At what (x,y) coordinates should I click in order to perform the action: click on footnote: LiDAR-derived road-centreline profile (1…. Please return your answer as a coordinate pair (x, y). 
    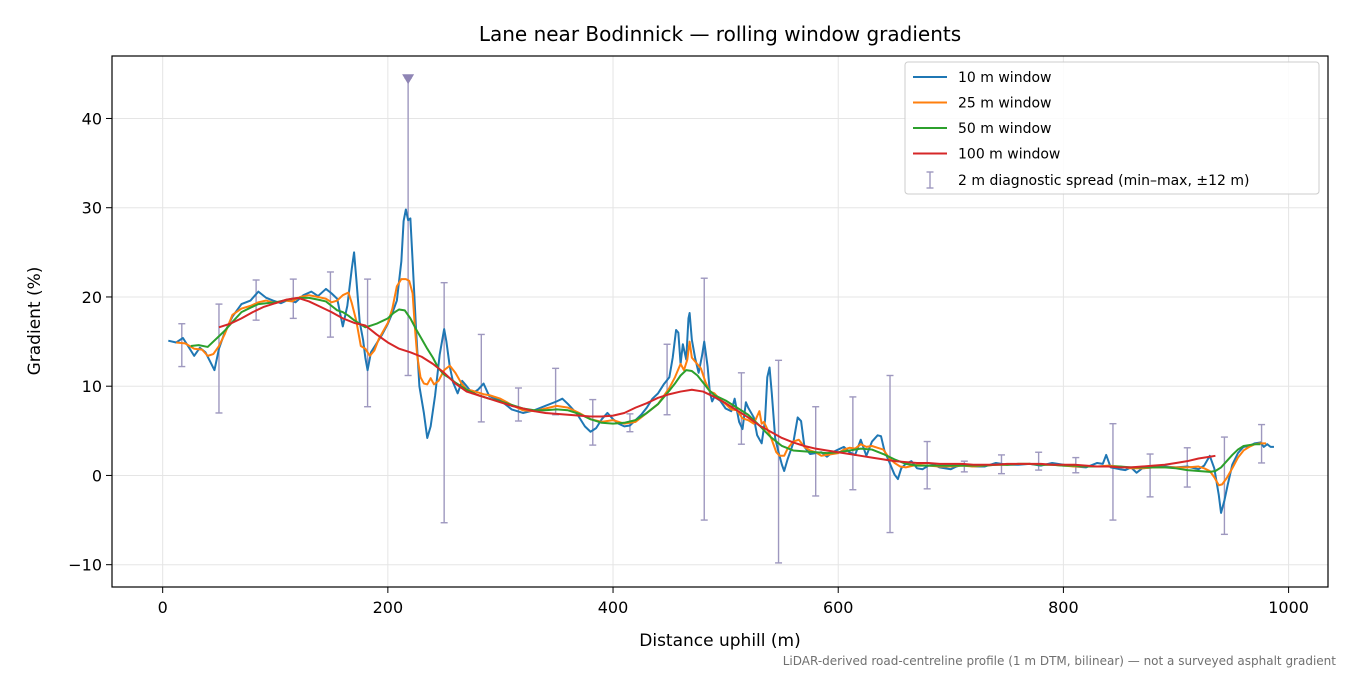
    Looking at the image, I should click on (1060, 661).